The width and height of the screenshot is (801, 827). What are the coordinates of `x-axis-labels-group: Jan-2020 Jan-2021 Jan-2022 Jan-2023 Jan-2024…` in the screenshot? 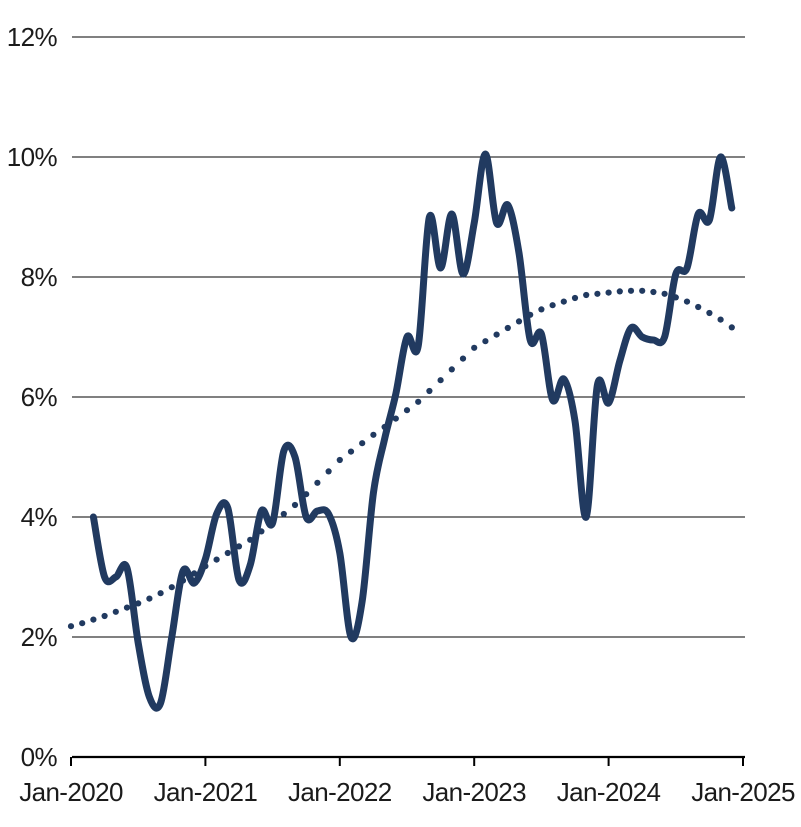 It's located at (407, 792).